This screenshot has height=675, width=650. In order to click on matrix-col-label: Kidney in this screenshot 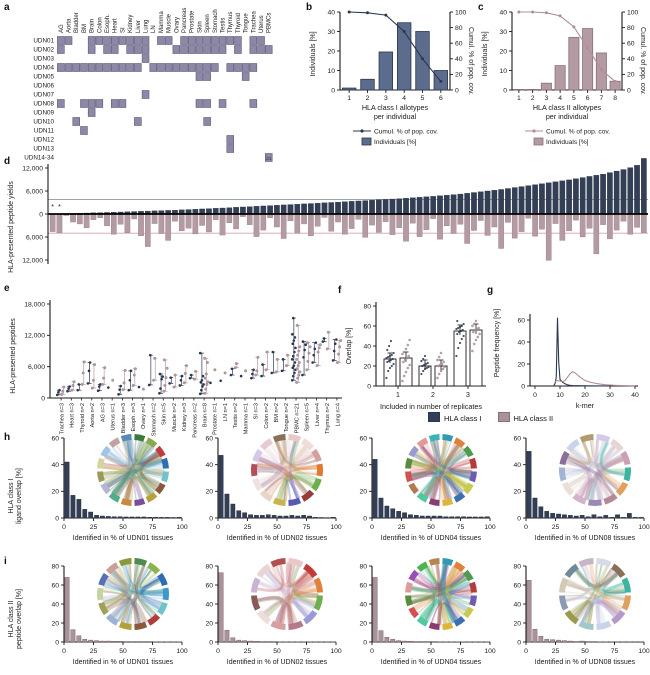, I will do `click(131, 24)`.